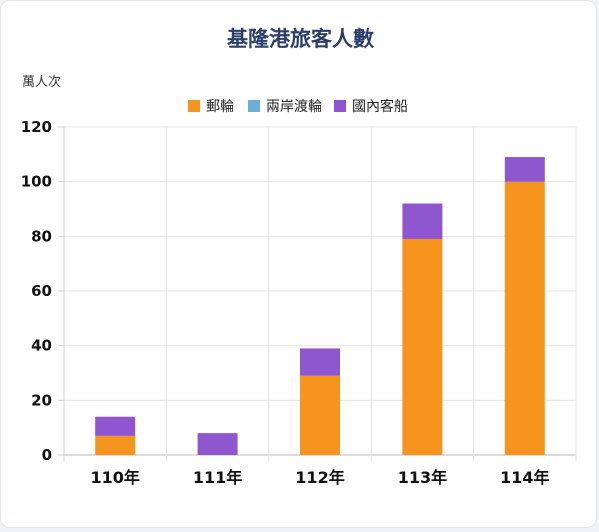 The image size is (599, 532). Describe the element at coordinates (319, 477) in the screenshot. I see `x-tick-label: 112年` at that location.